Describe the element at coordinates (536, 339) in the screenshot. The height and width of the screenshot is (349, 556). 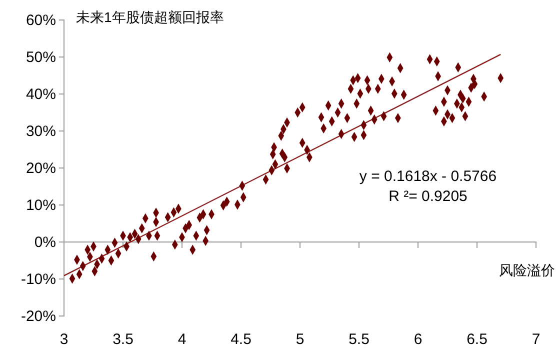
I see `x-tick-label: 7` at that location.